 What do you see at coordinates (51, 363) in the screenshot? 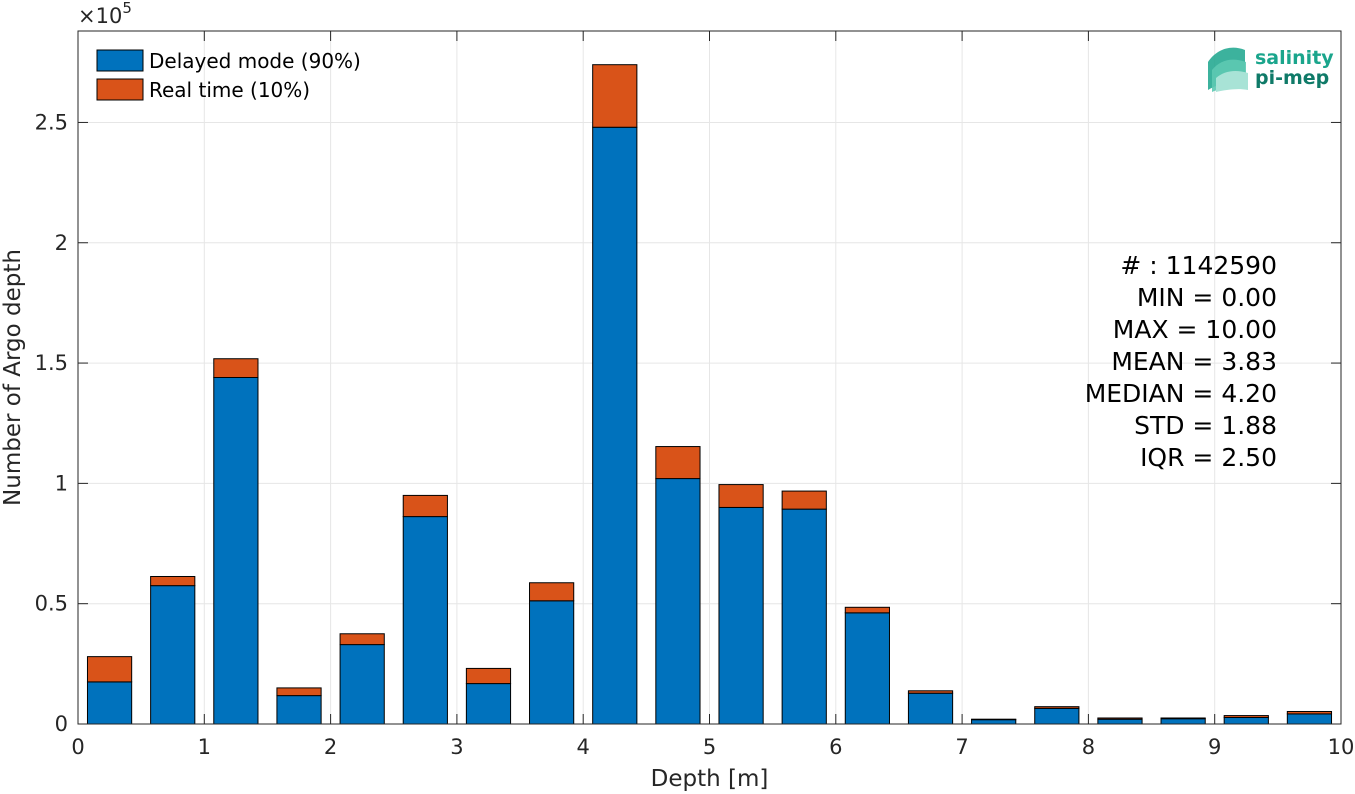
I see `y-tick-label: 1.5` at bounding box center [51, 363].